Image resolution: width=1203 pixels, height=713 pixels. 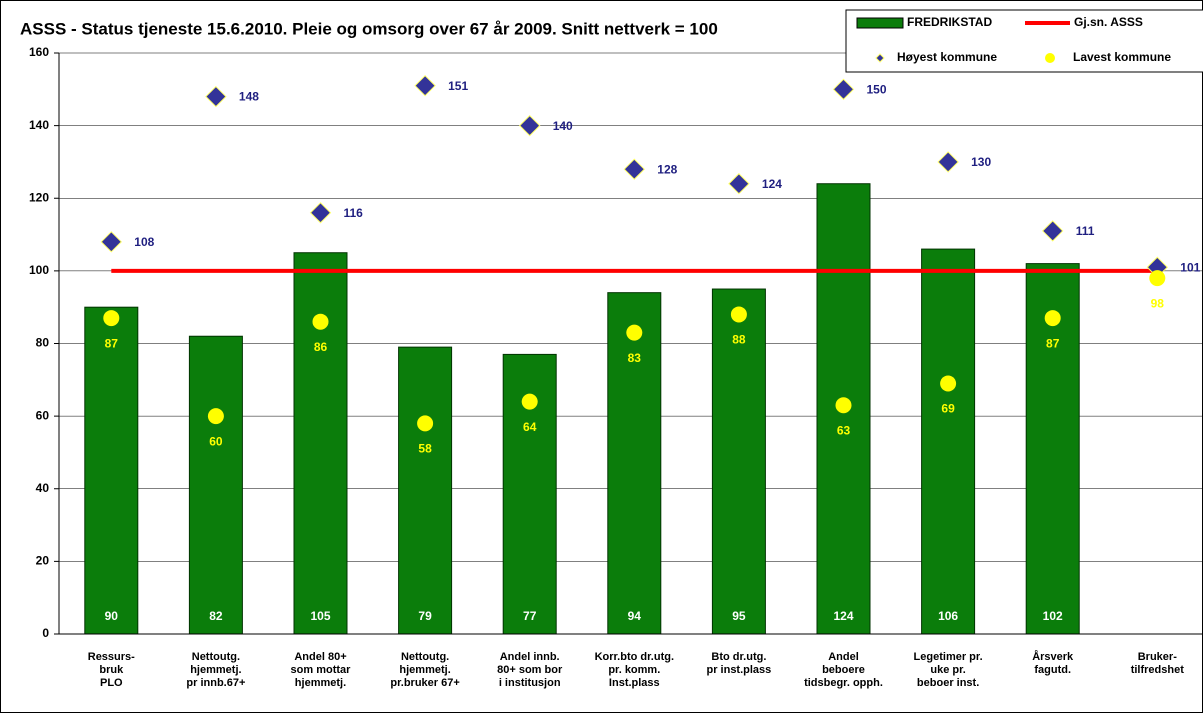 What do you see at coordinates (43, 488) in the screenshot?
I see `y-tick-label: 40` at bounding box center [43, 488].